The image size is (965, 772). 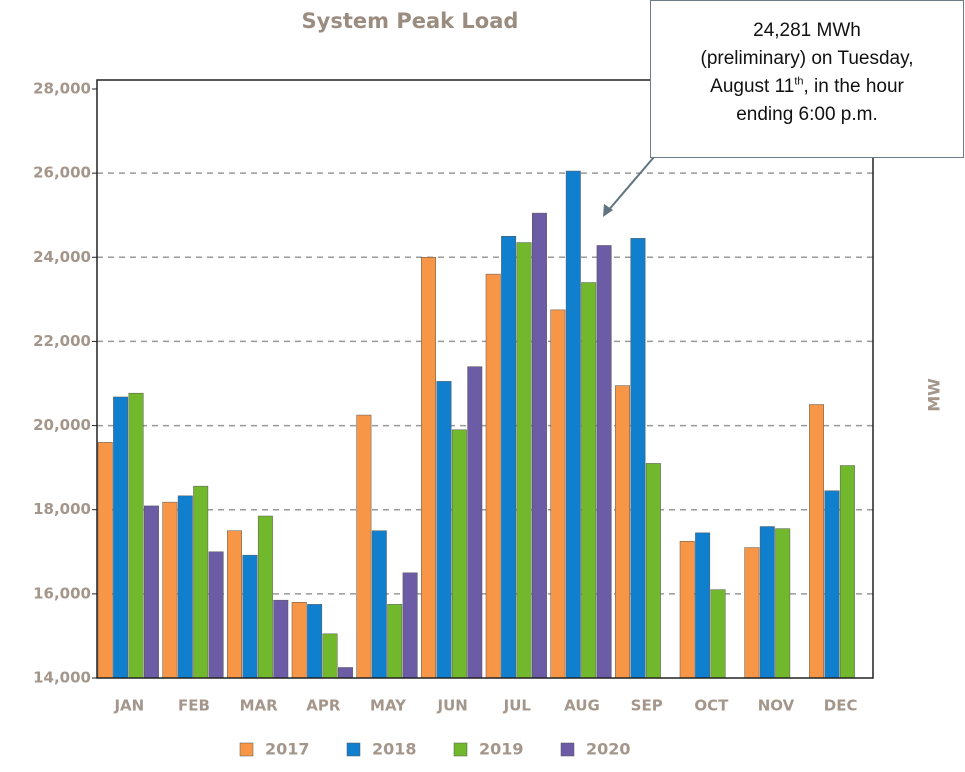 What do you see at coordinates (62, 257) in the screenshot?
I see `y-tick-label: 24,000` at bounding box center [62, 257].